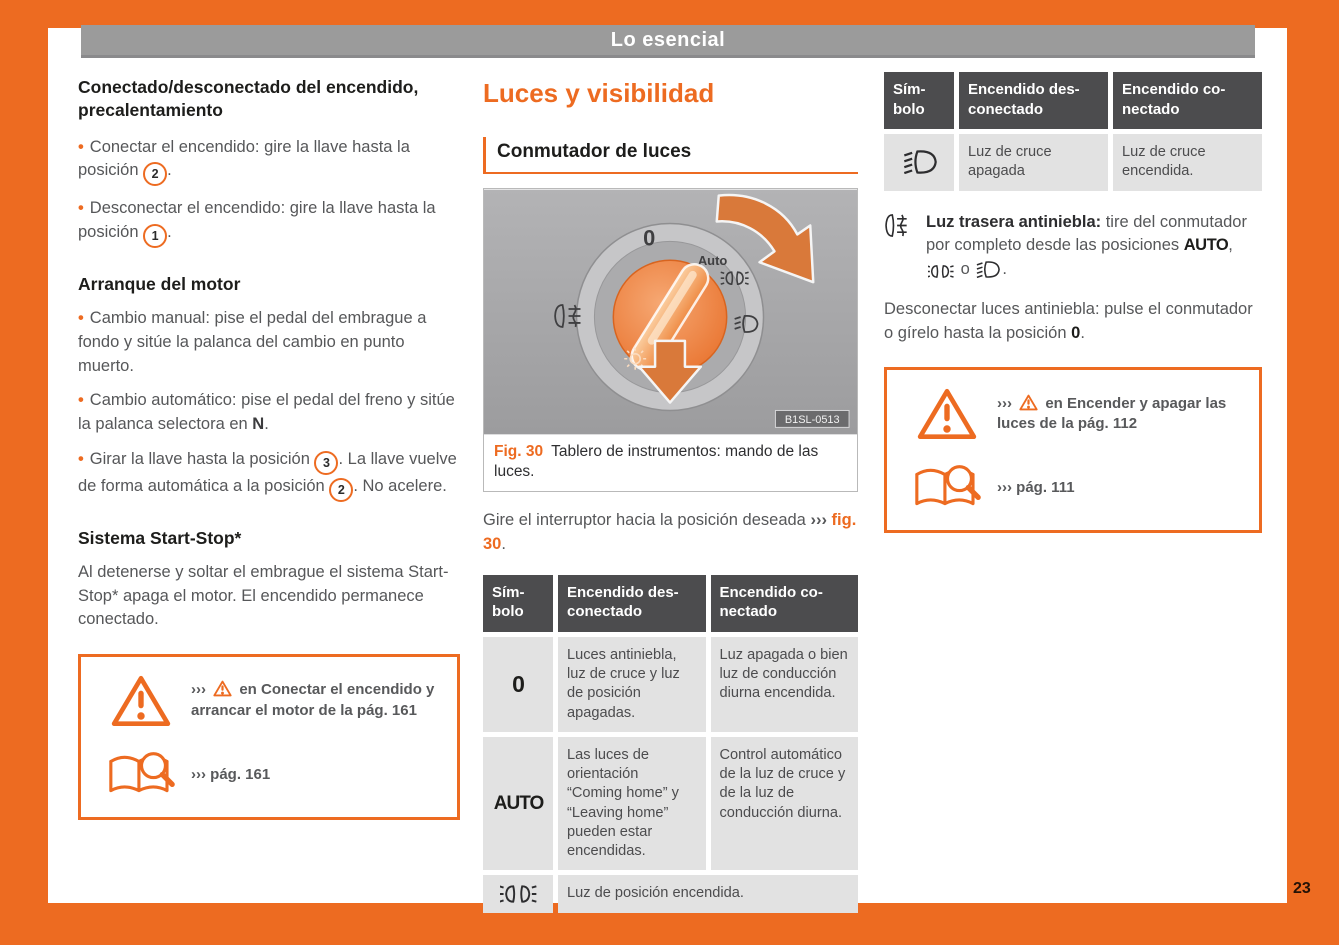 The height and width of the screenshot is (945, 1339). What do you see at coordinates (713, 260) in the screenshot?
I see `dial-label-auto: Auto` at bounding box center [713, 260].